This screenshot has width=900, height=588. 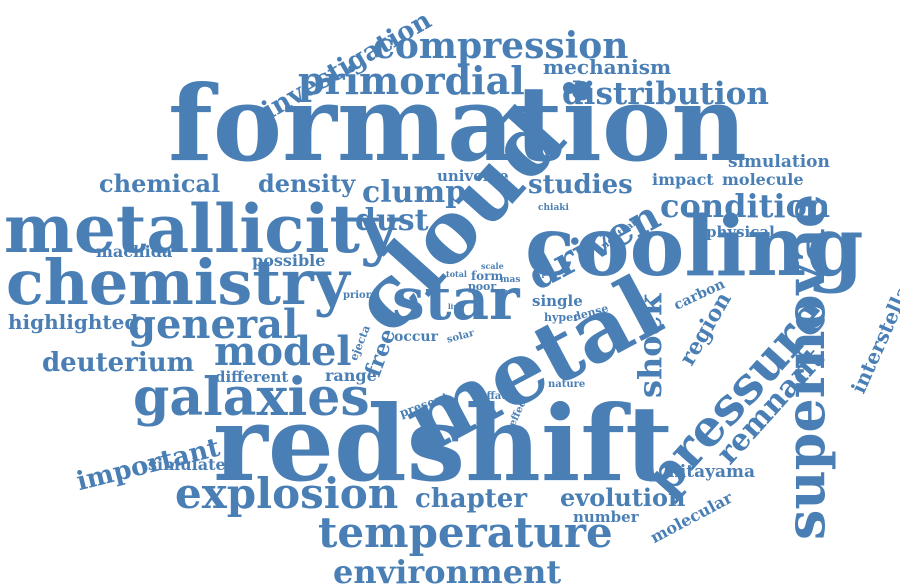 What do you see at coordinates (73, 322) in the screenshot?
I see `word-highlighted: highlighted` at bounding box center [73, 322].